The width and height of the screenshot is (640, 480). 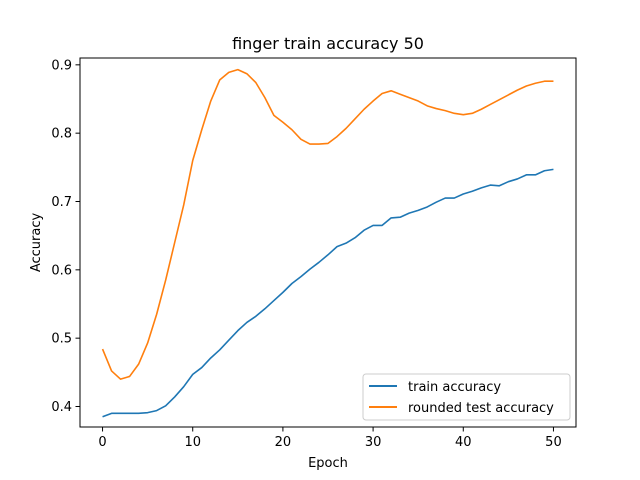 I want to click on y-tick-label: 0.7, so click(x=61, y=202).